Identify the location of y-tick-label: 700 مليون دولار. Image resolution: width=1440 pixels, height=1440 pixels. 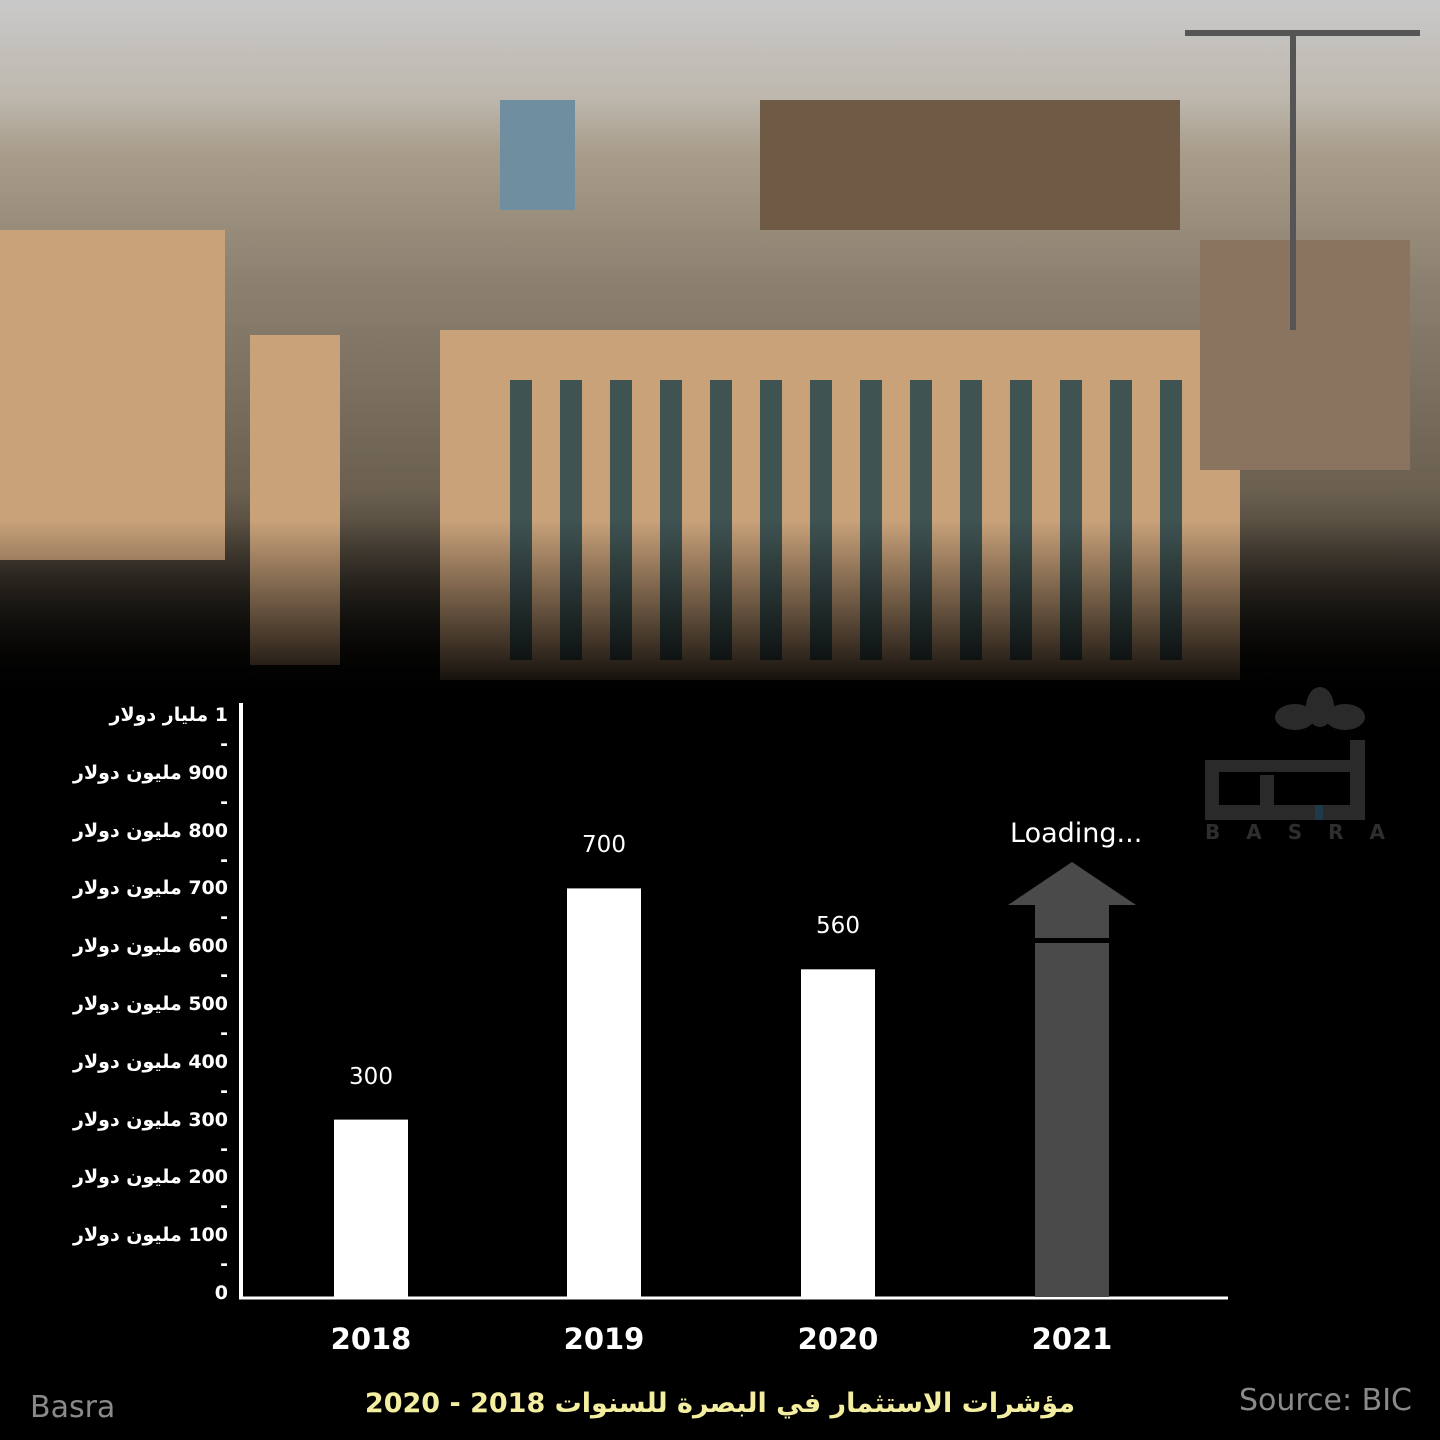
(150, 888).